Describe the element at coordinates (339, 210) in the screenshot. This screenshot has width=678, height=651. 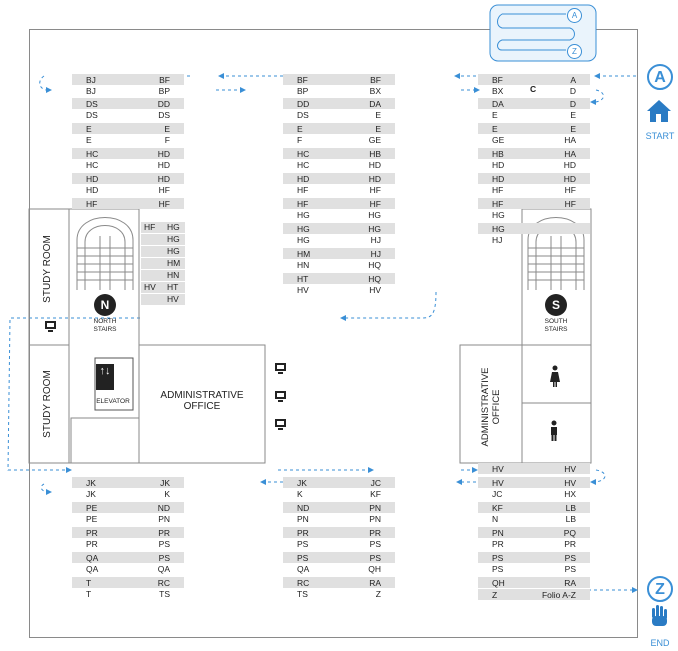
I see `shelf-row: HF HF HG HG` at that location.